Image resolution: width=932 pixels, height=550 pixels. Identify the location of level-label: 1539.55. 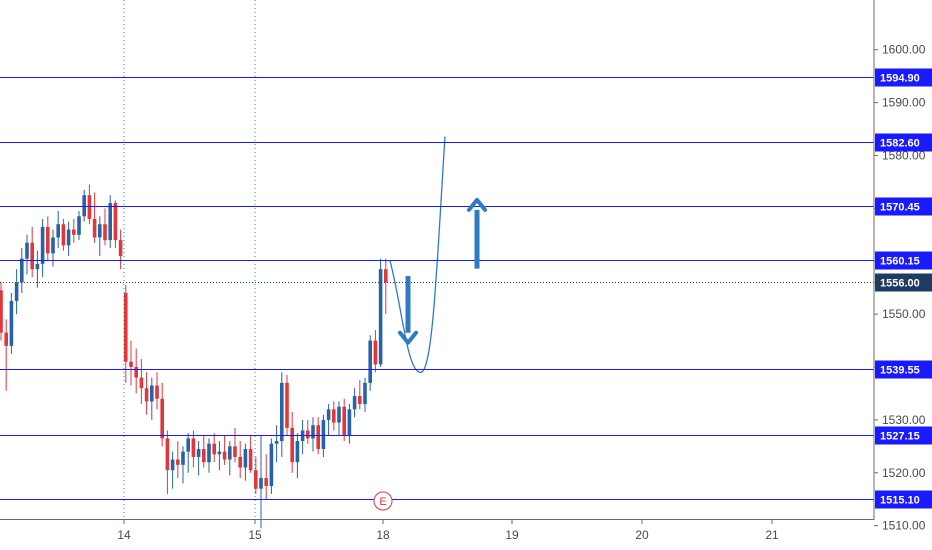
(900, 371).